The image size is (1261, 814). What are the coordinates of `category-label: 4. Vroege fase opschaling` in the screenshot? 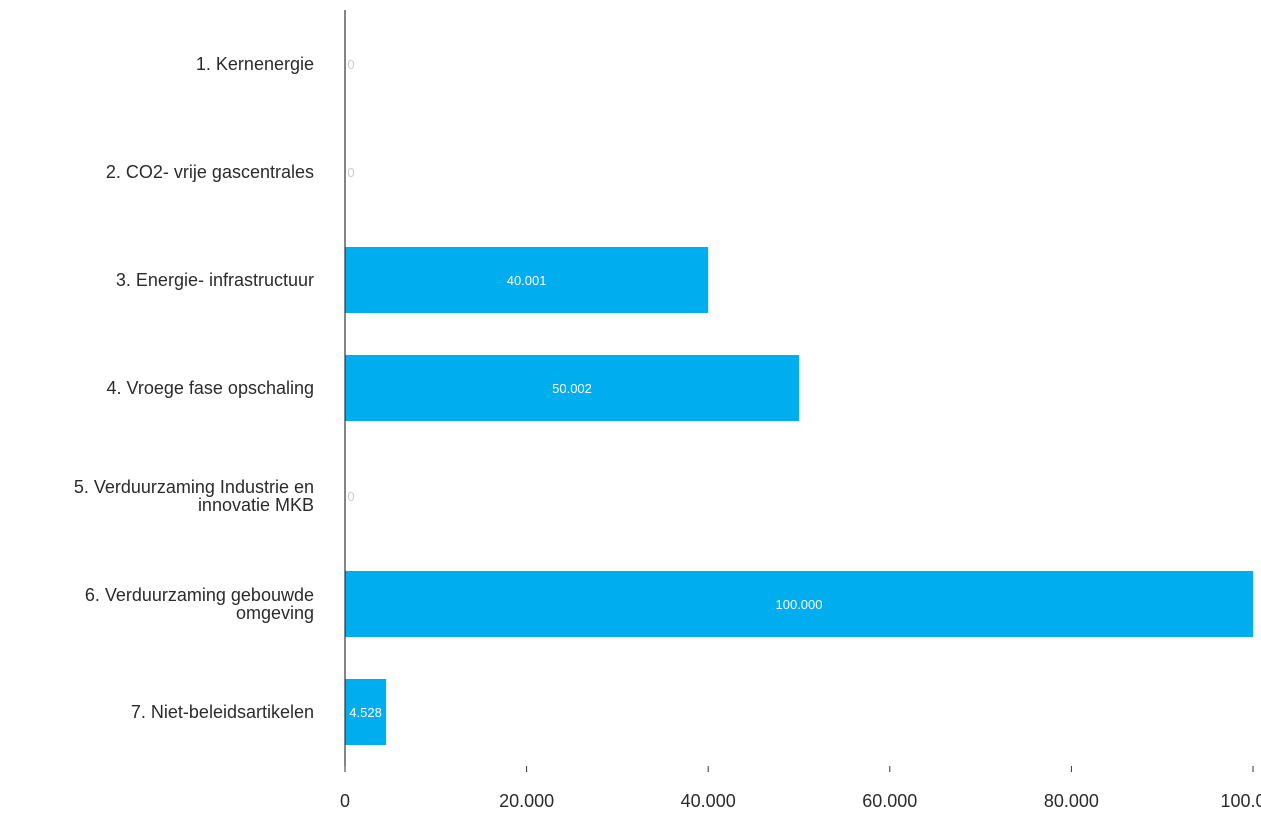 It's located at (210, 388).